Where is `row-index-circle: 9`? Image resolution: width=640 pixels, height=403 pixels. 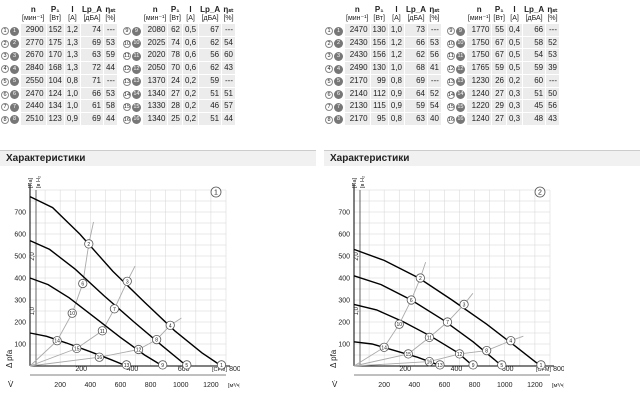
row-index-circle: 9 is located at coordinates (450, 31).